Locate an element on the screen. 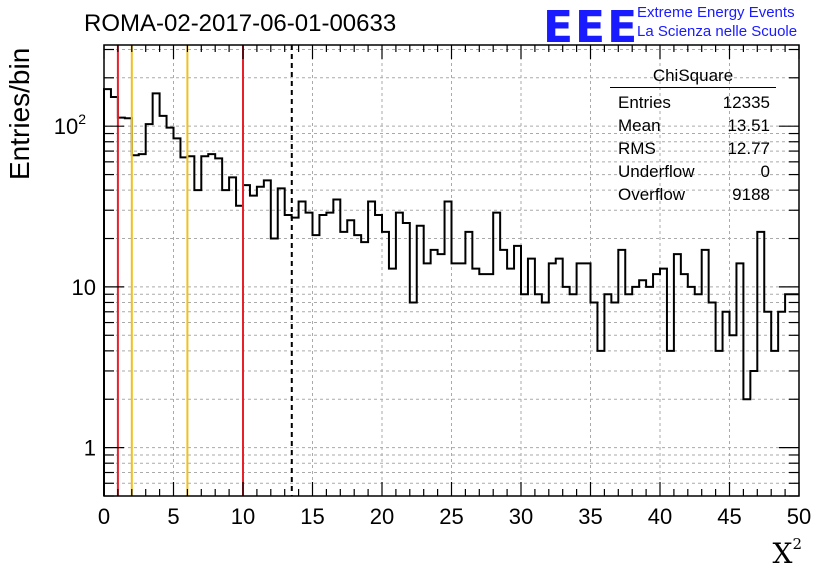  stat-value: 13.51 is located at coordinates (748, 125).